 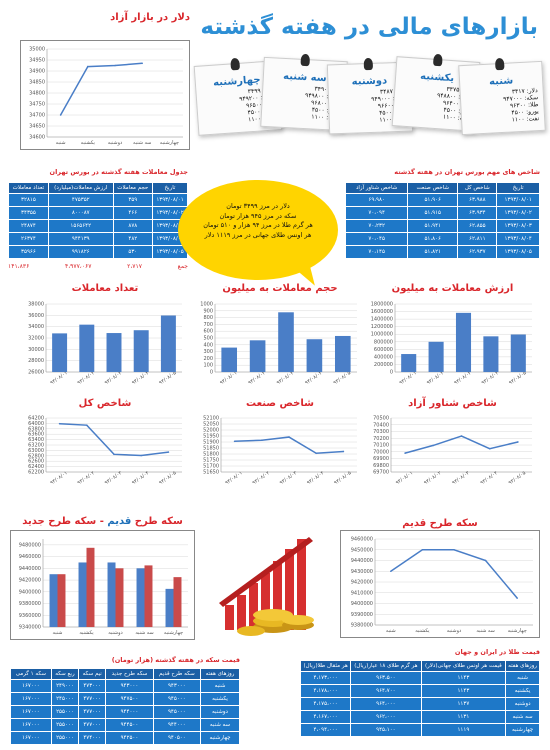 I want to click on tse-table-title: جدول معاملات هفته گذشته در بورس تهران, so click(x=118, y=172).